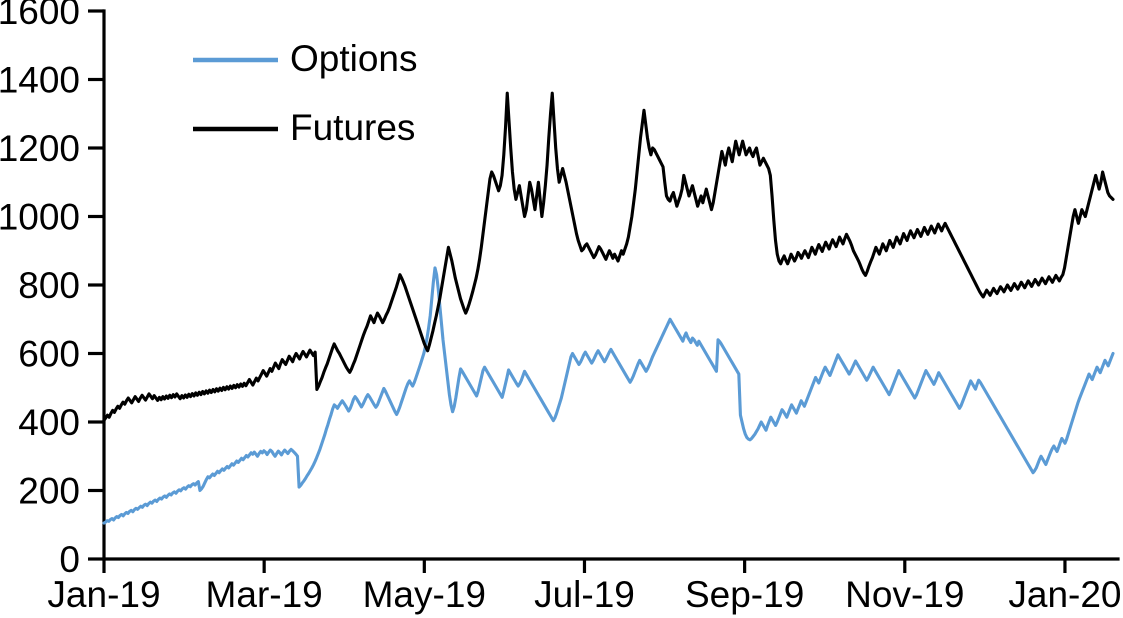 The height and width of the screenshot is (618, 1123). I want to click on y-tick-label: 400, so click(49, 422).